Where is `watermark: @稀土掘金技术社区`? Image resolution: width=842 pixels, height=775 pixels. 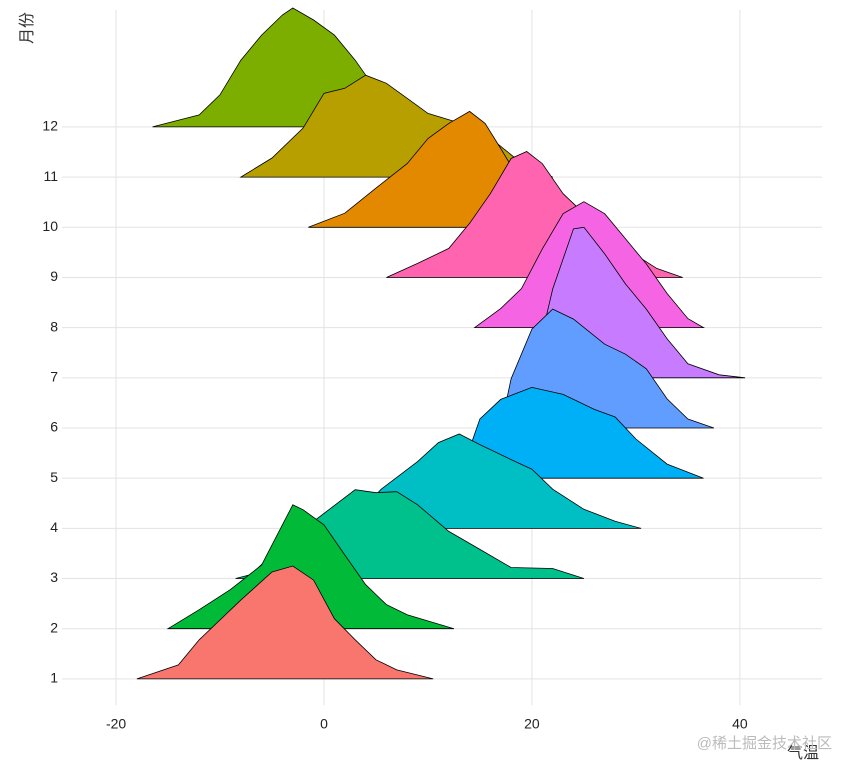
watermark: @稀土掘金技术社区 is located at coordinates (764, 743).